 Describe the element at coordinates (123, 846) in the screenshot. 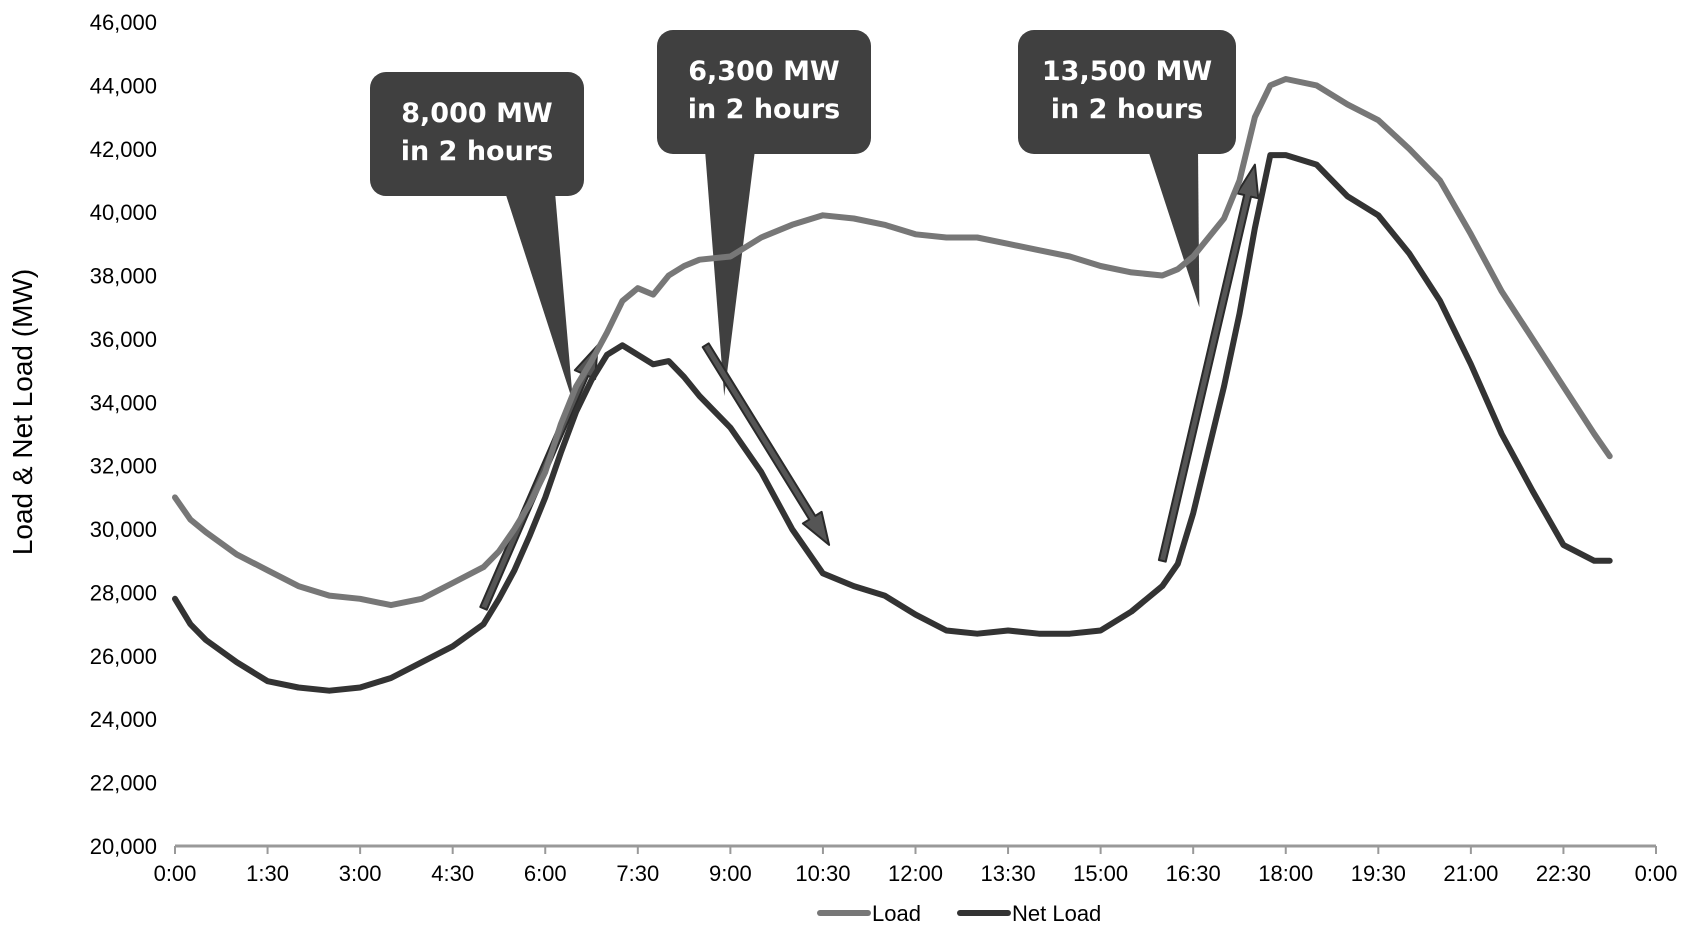

I see `y-tick-label: 20,000` at that location.